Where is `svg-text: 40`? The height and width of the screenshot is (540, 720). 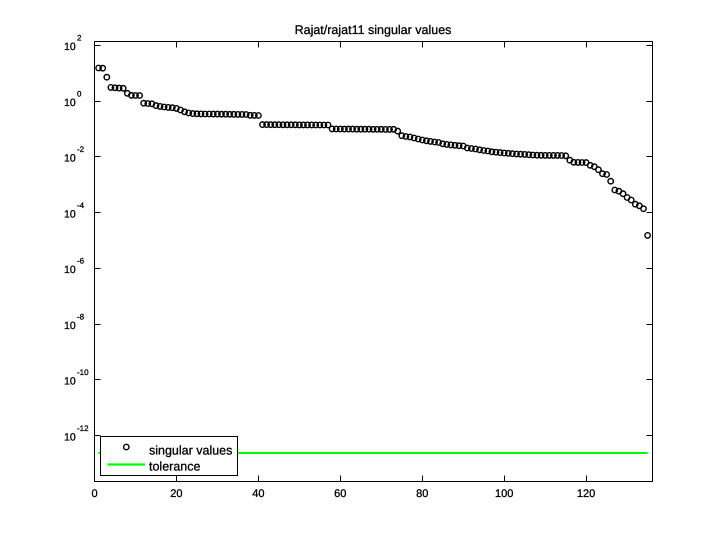 svg-text: 40 is located at coordinates (258, 494).